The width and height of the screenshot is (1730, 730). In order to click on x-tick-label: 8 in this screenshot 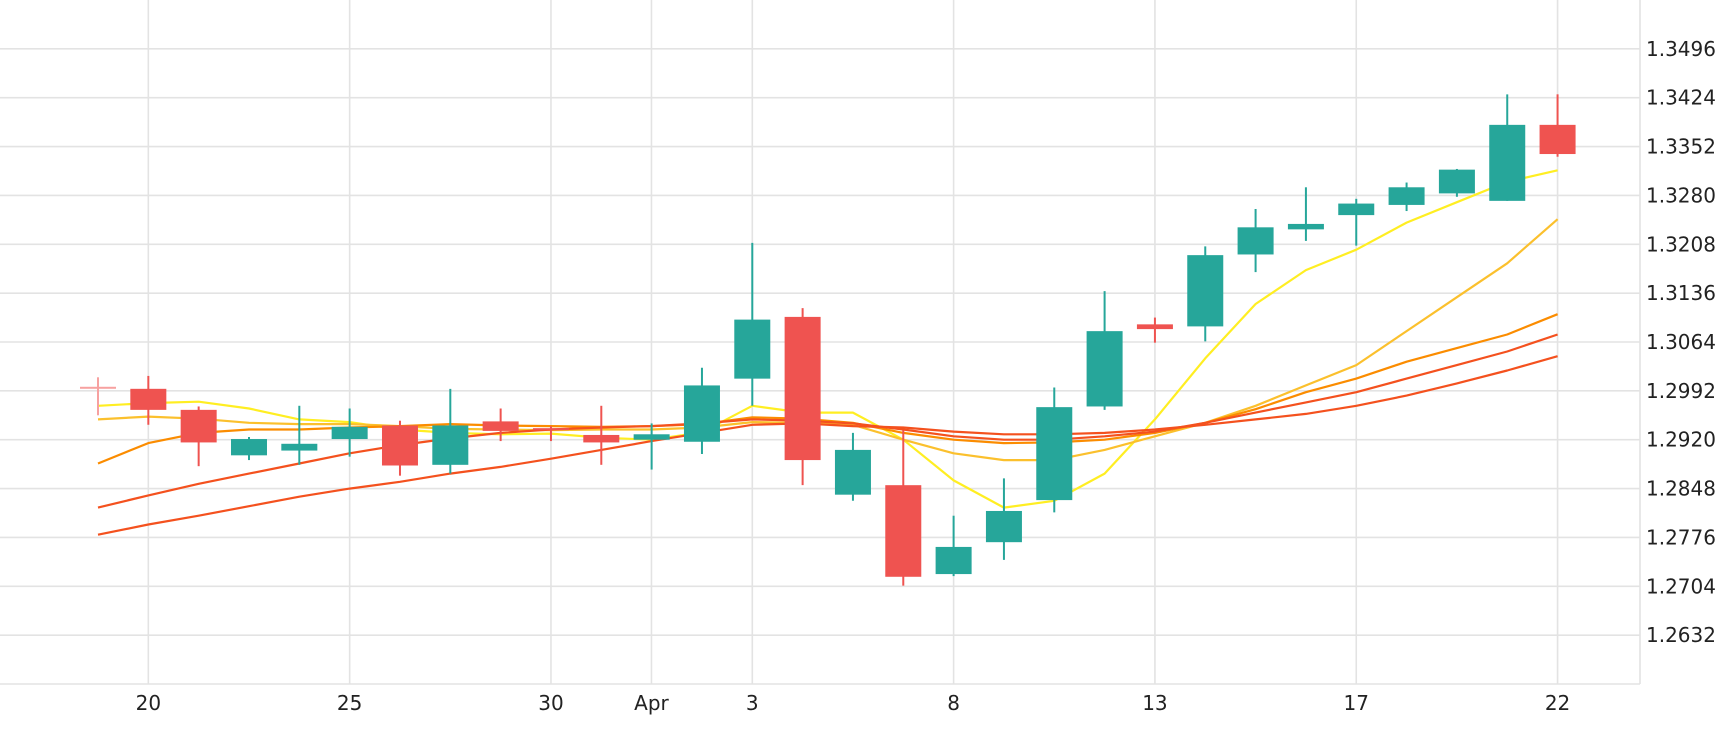, I will do `click(953, 703)`.